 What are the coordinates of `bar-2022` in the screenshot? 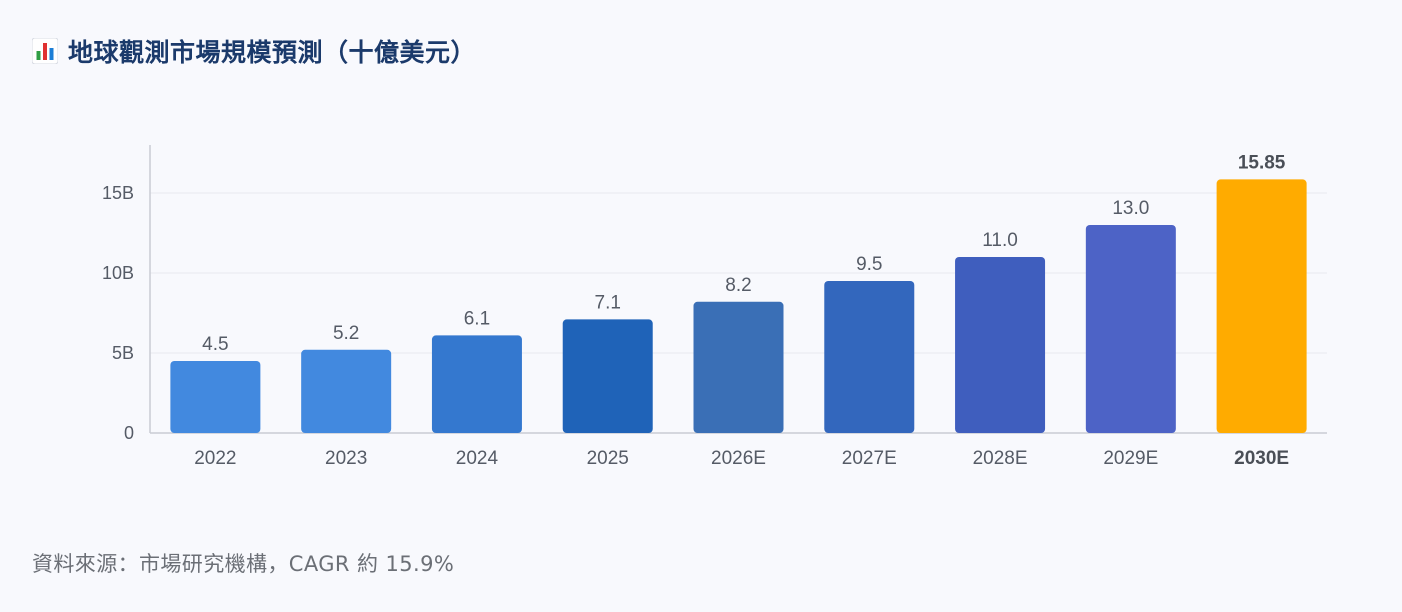 It's located at (215, 397).